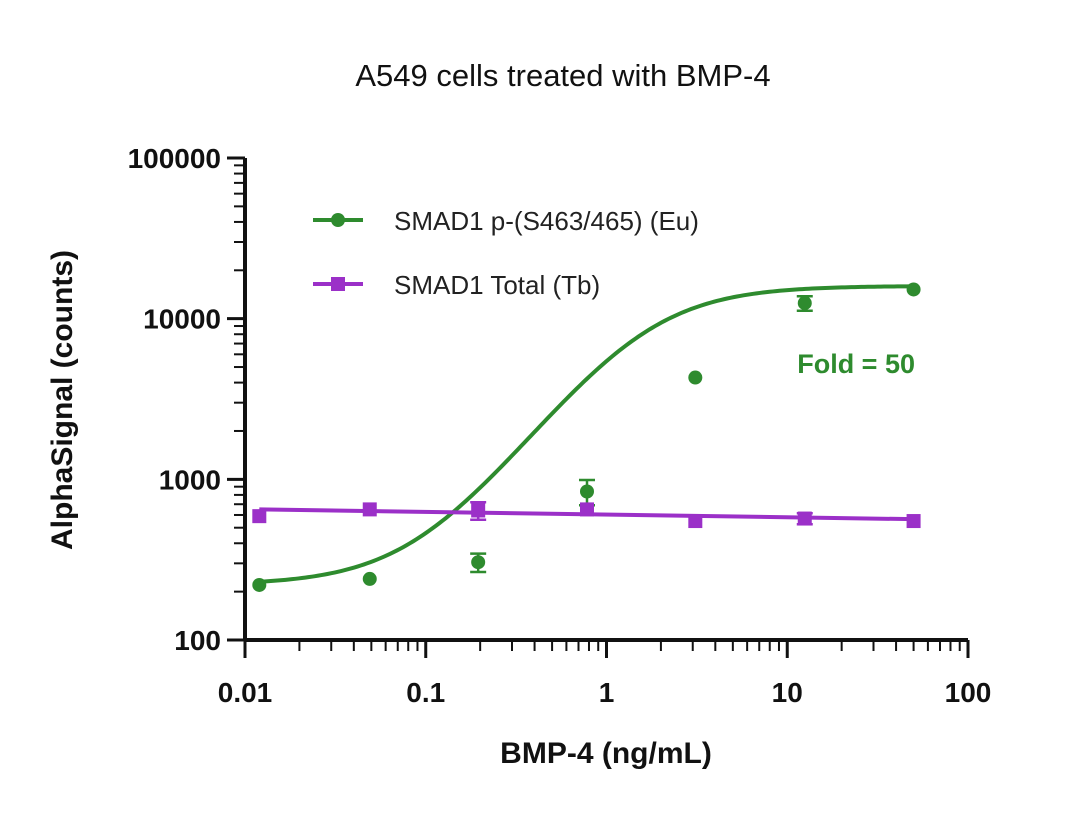  I want to click on legend-marker-phospho, so click(338, 220).